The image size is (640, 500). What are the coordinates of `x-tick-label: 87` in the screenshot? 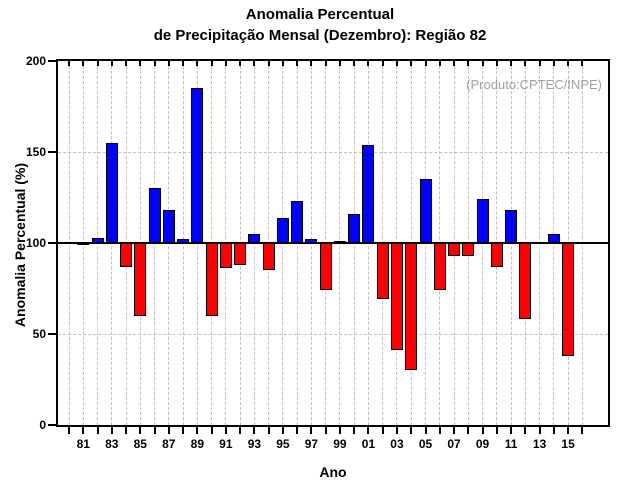 It's located at (169, 444).